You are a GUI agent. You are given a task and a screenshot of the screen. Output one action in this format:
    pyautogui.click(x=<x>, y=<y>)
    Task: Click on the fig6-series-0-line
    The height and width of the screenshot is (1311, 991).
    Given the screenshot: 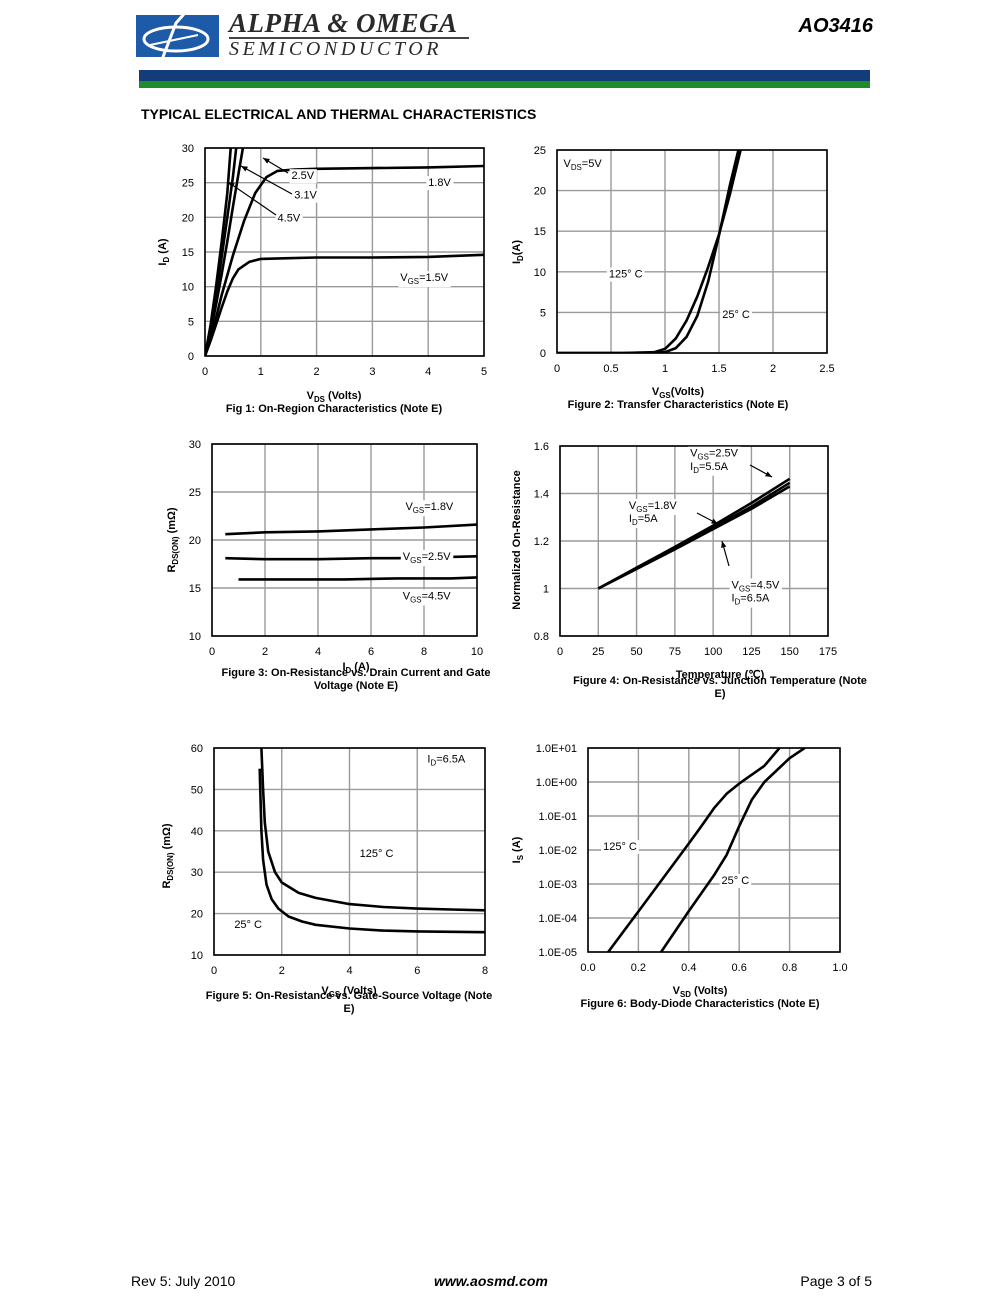 What is the action you would take?
    pyautogui.click(x=694, y=850)
    